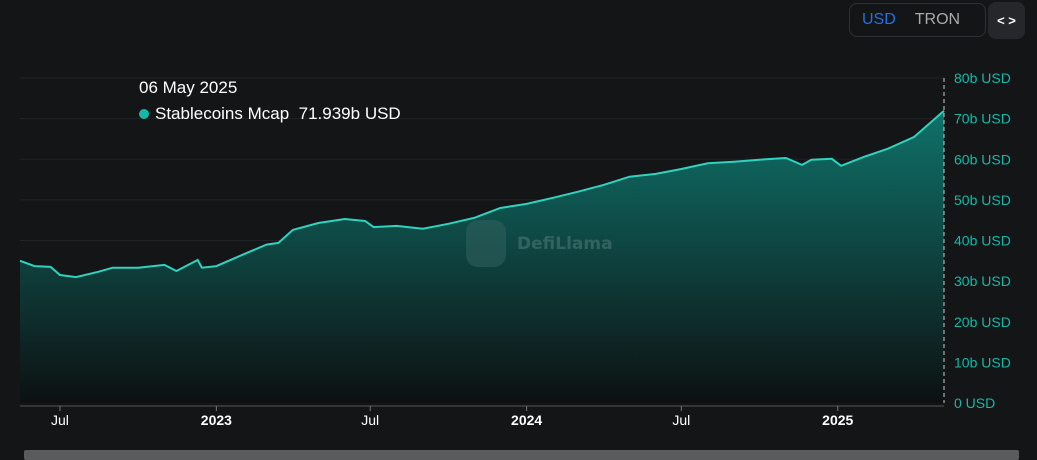 This screenshot has width=1037, height=460. I want to click on zoom-scrollbar, so click(521, 455).